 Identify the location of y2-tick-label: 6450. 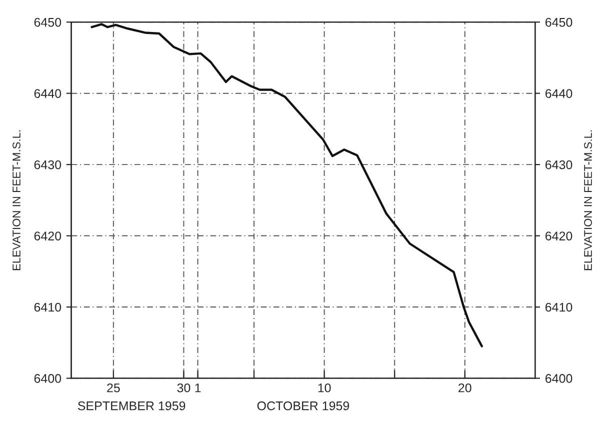
(559, 22).